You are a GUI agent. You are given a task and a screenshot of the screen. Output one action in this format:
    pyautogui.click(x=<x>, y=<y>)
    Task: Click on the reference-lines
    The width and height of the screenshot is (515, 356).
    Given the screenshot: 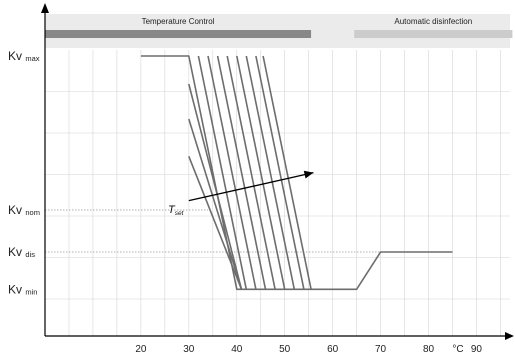 What is the action you would take?
    pyautogui.click(x=213, y=231)
    